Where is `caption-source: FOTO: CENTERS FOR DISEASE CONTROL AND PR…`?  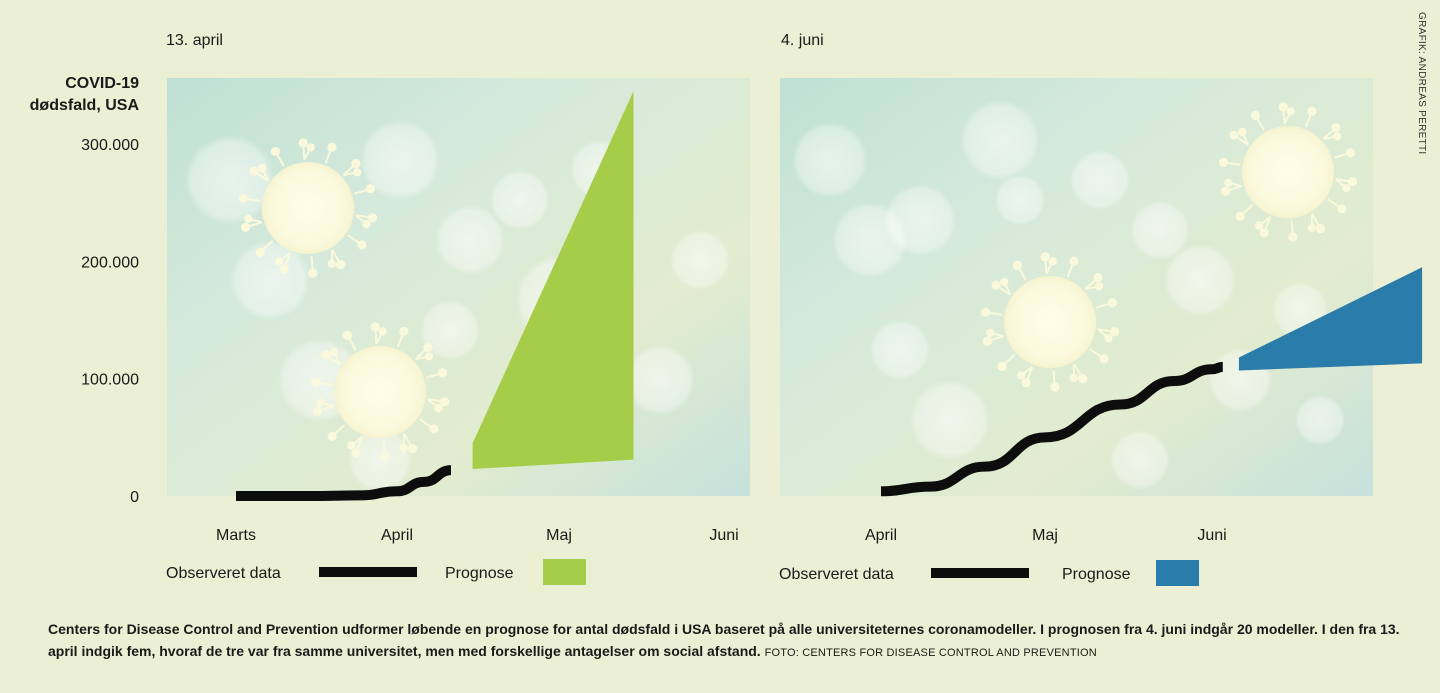
caption-source: FOTO: CENTERS FOR DISEASE CONTROL AND PR… is located at coordinates (930, 653).